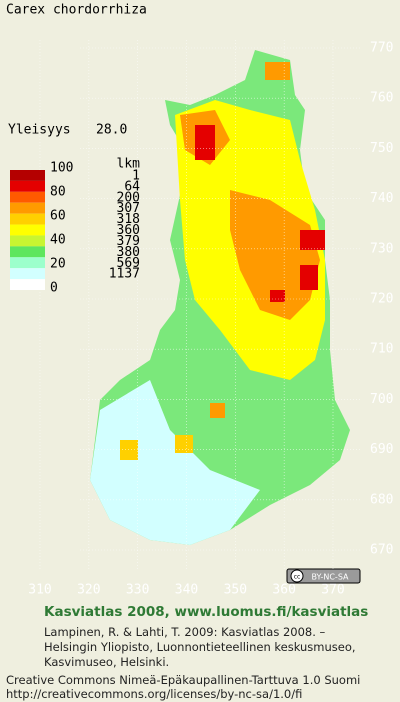 The image size is (400, 702). Describe the element at coordinates (58, 240) in the screenshot. I see `legend-scale-label: 40` at that location.